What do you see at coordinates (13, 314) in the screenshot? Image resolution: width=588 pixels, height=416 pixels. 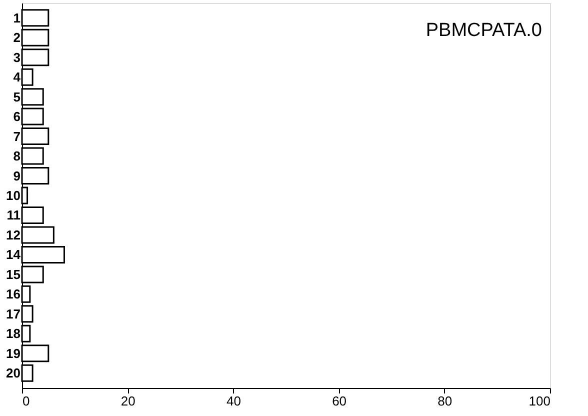 I see `y-tick-label: 17` at bounding box center [13, 314].